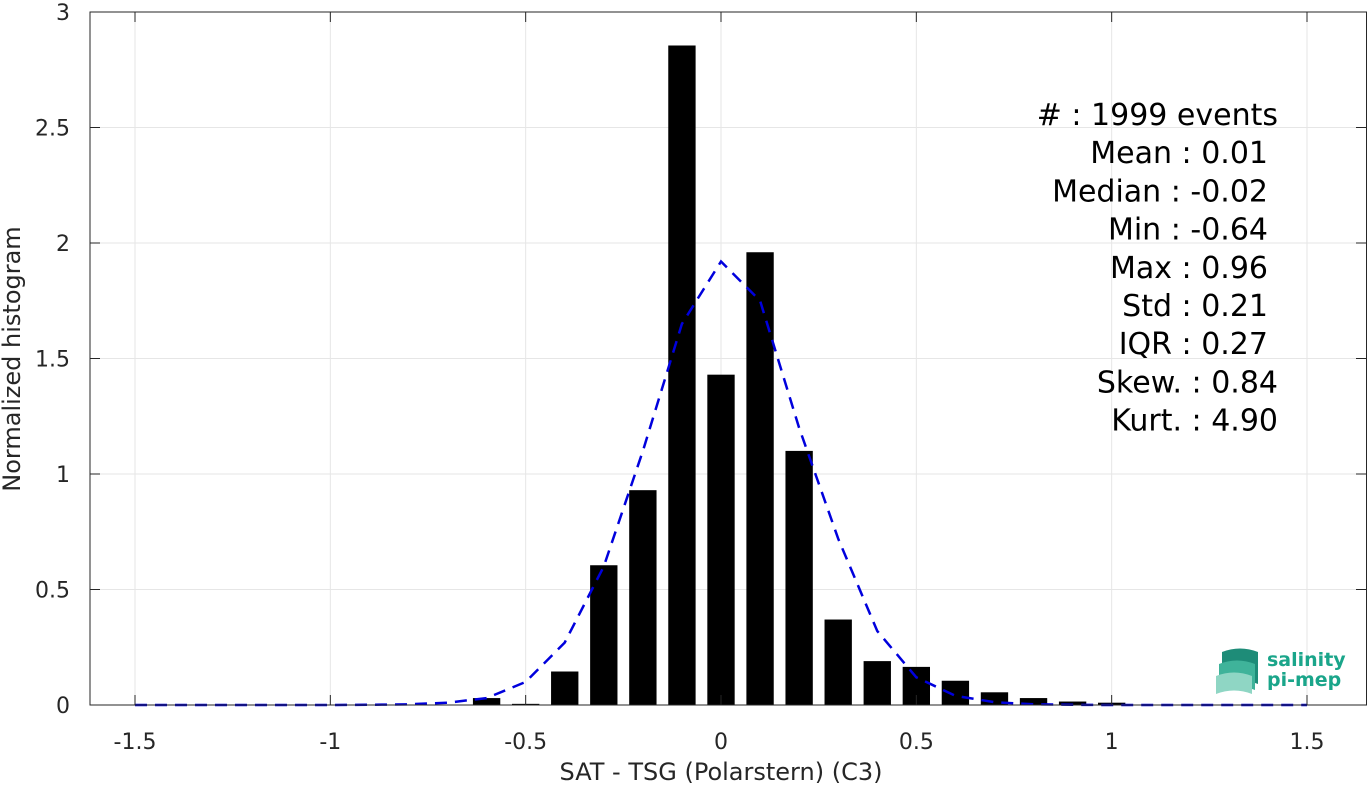  What do you see at coordinates (63, 244) in the screenshot?
I see `y-tick-label: 2` at bounding box center [63, 244].